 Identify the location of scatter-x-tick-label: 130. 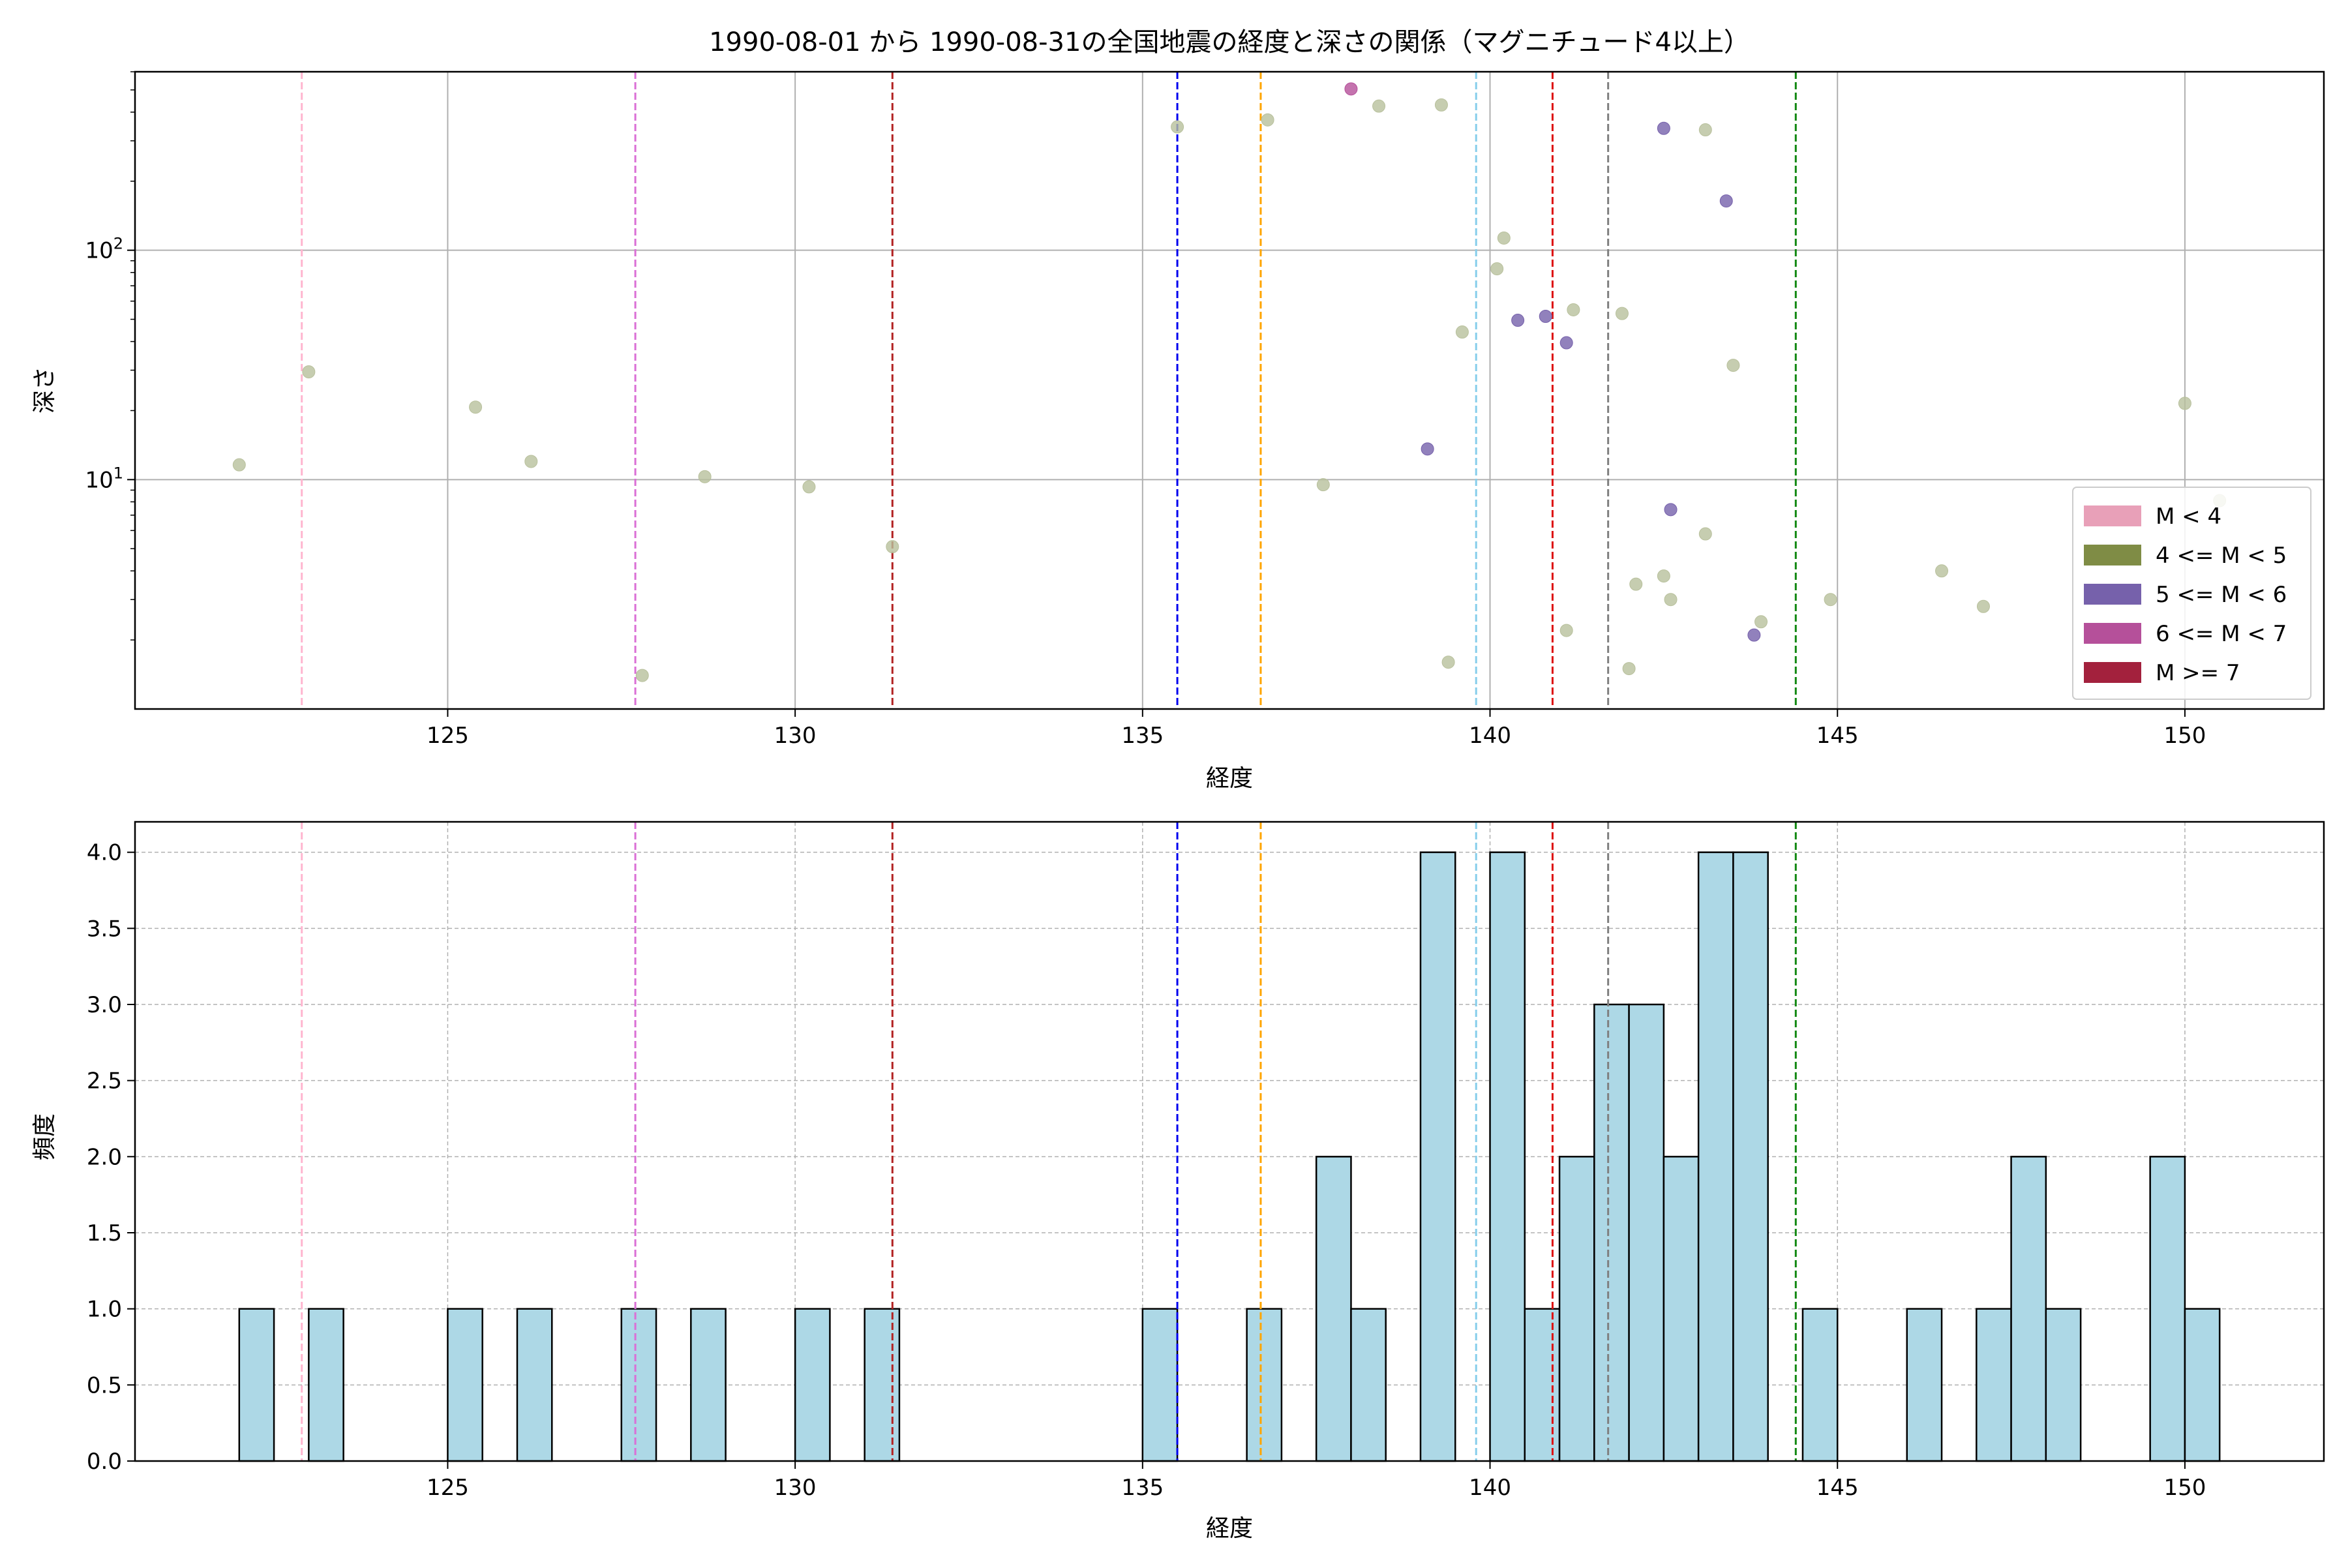
(795, 736).